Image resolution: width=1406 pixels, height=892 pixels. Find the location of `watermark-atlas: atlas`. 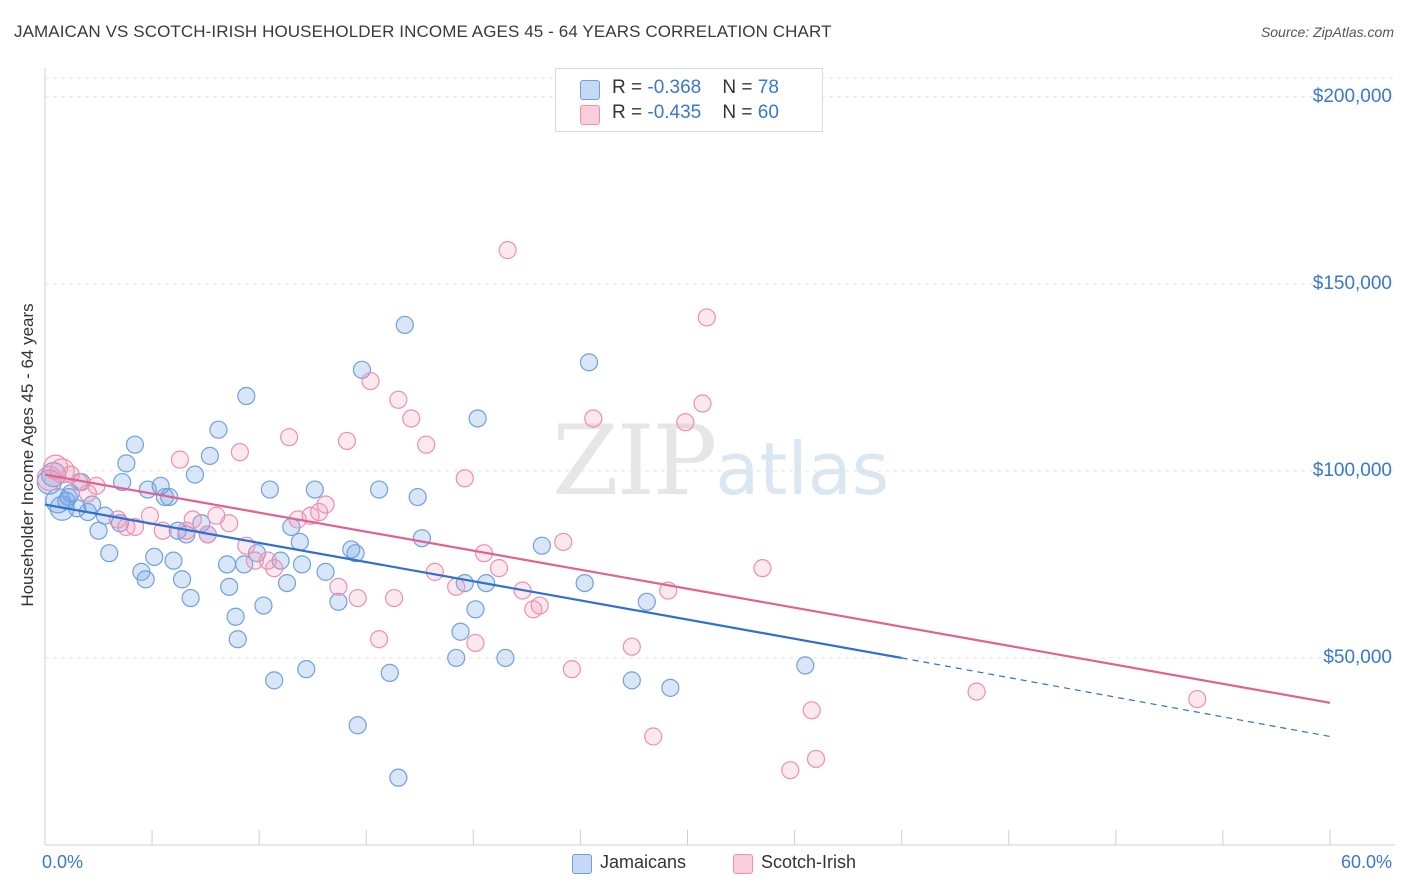

watermark-atlas: atlas is located at coordinates (802, 469).